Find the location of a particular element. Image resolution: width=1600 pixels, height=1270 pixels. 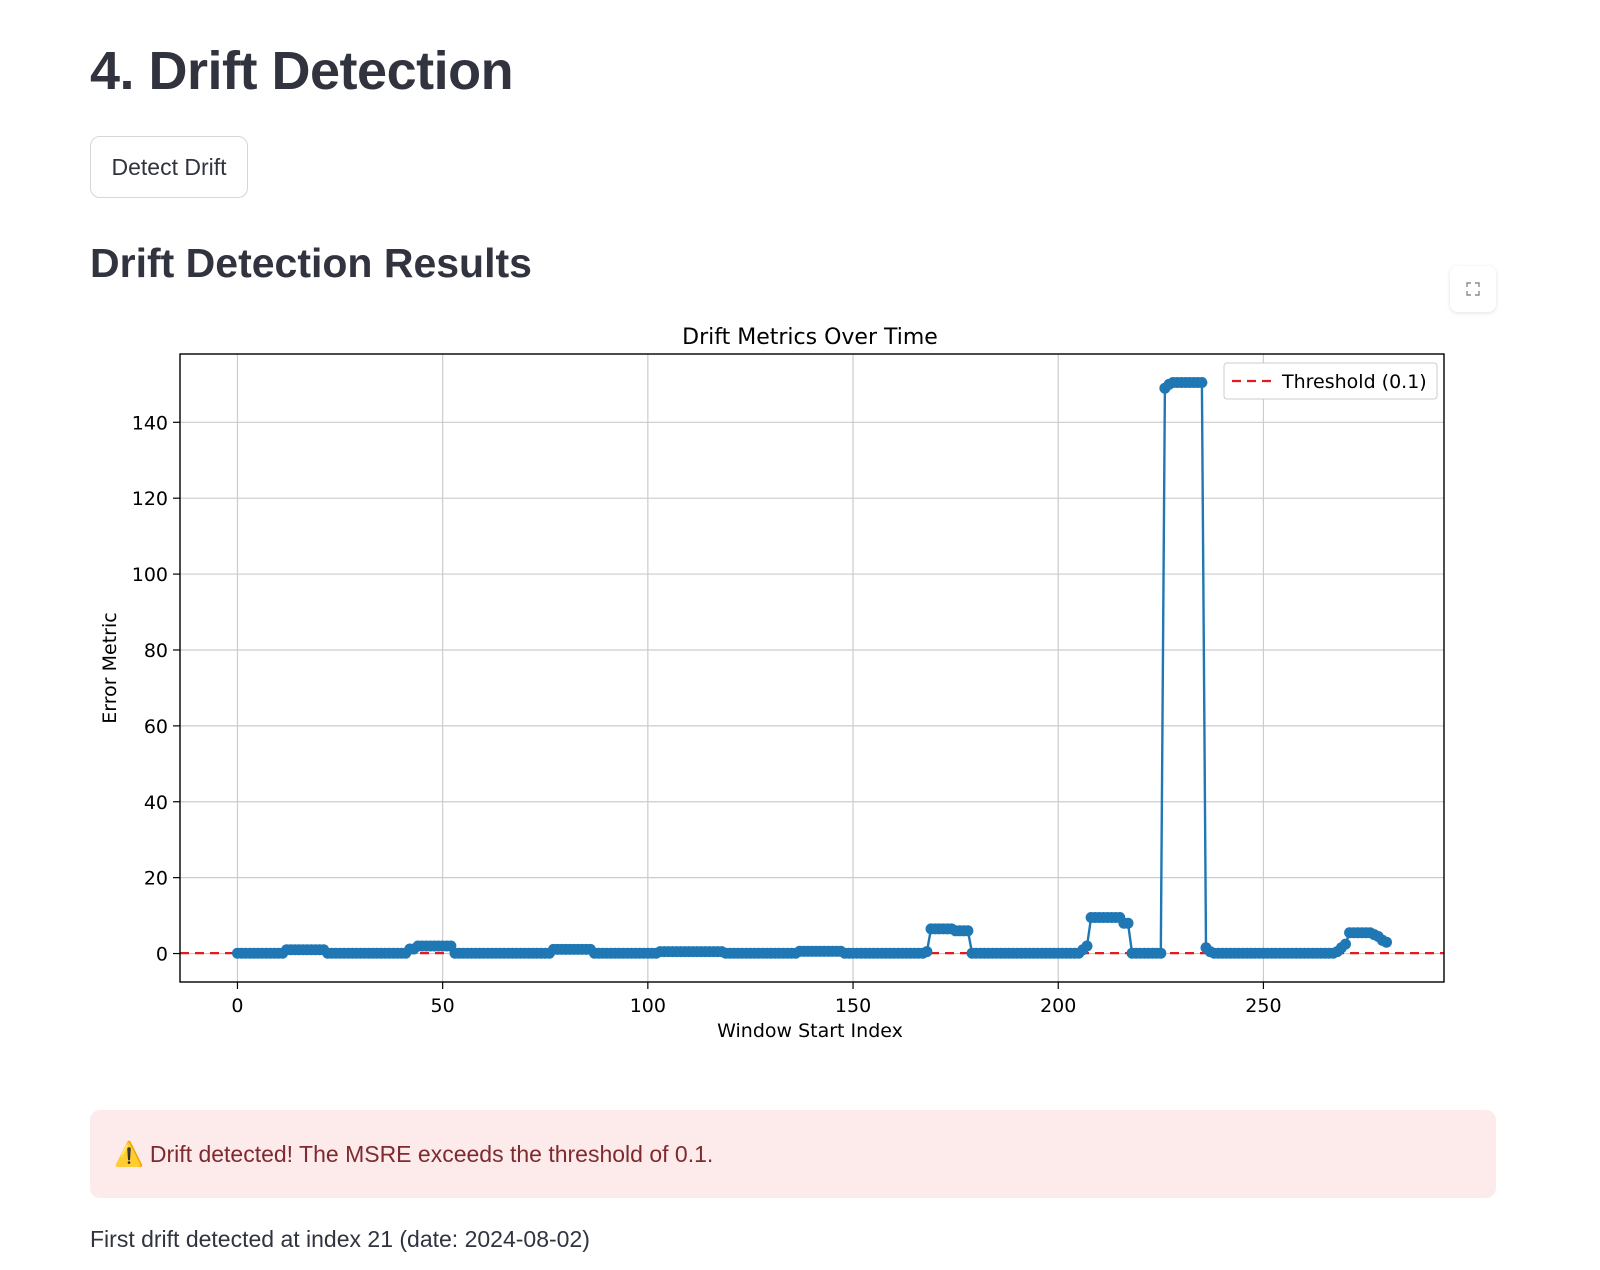

legend-box is located at coordinates (1330, 381).